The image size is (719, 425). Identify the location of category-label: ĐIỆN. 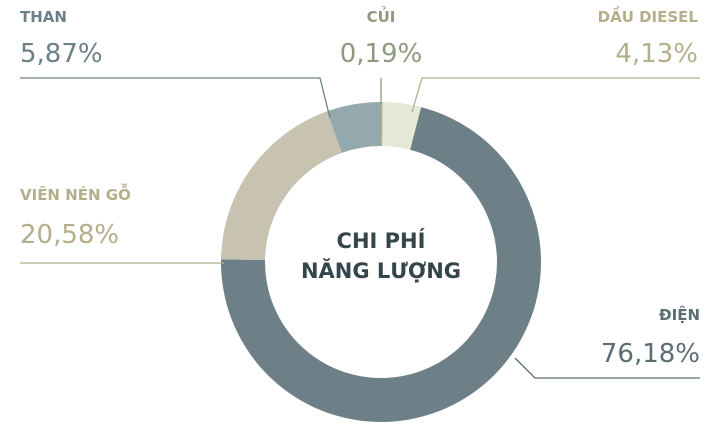
(679, 314).